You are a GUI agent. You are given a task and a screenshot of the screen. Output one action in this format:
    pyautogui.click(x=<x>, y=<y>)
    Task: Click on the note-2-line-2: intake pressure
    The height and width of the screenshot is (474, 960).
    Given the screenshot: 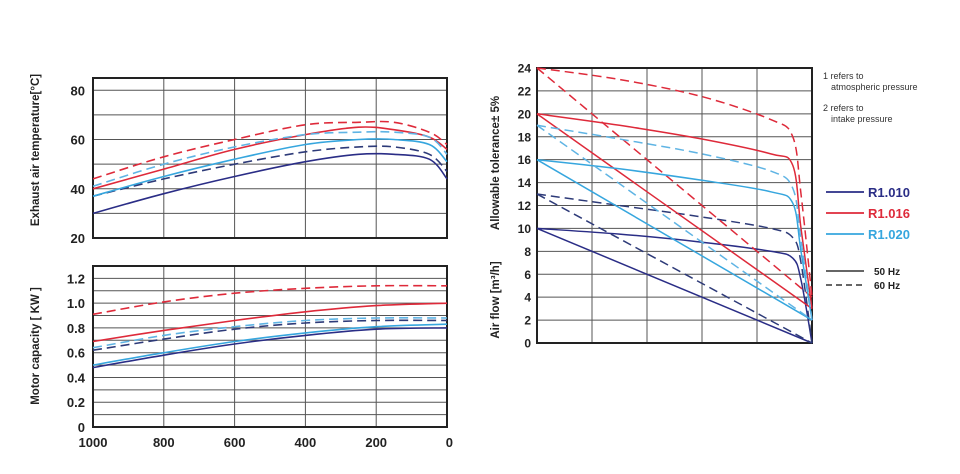 What is the action you would take?
    pyautogui.click(x=862, y=119)
    